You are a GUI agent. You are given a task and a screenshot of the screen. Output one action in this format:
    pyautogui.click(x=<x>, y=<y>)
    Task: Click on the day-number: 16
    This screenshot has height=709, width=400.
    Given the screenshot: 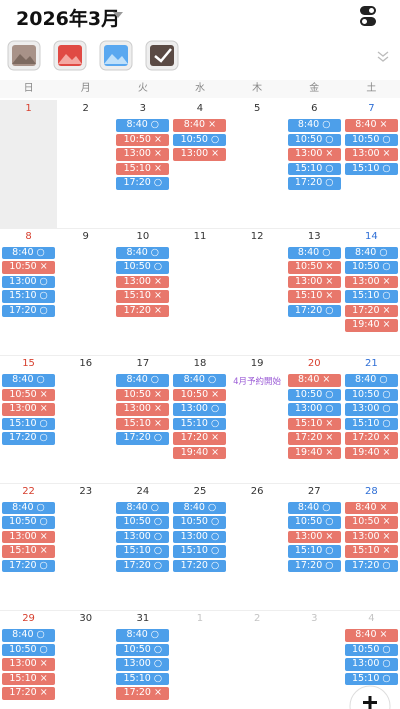 What is the action you would take?
    pyautogui.click(x=86, y=363)
    